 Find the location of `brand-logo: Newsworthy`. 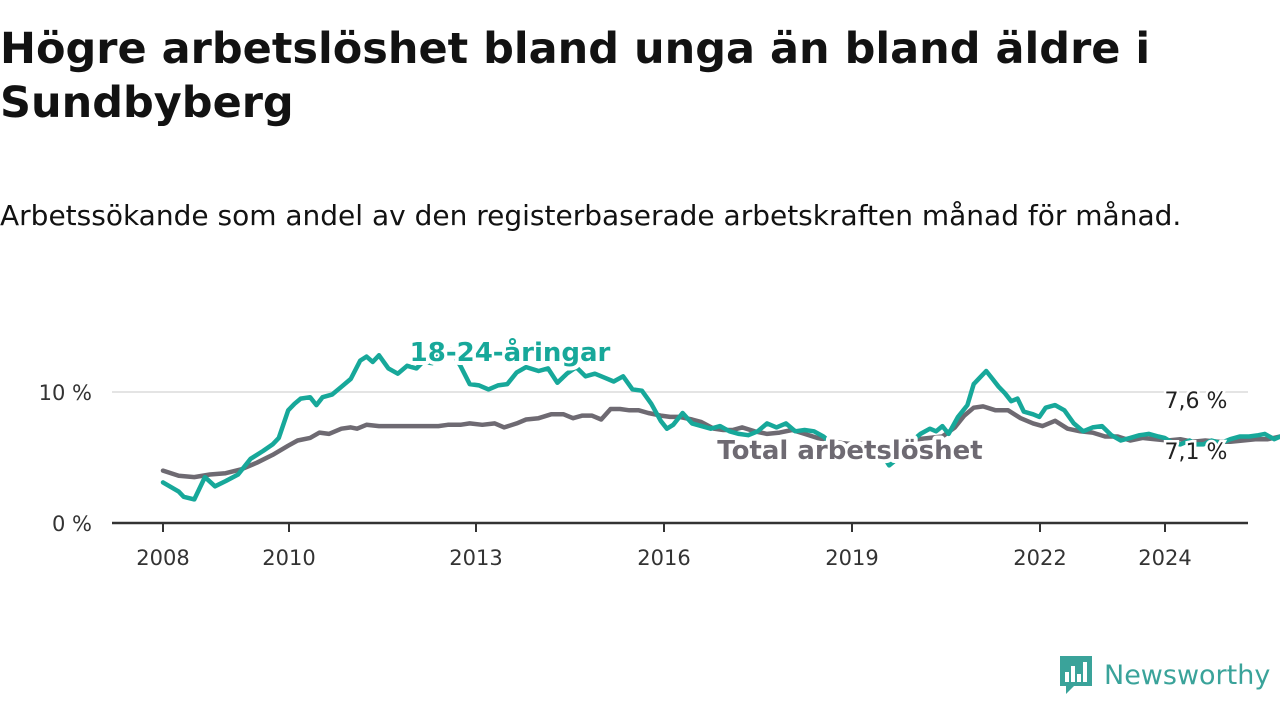

brand-logo: Newsworthy is located at coordinates (1164, 675).